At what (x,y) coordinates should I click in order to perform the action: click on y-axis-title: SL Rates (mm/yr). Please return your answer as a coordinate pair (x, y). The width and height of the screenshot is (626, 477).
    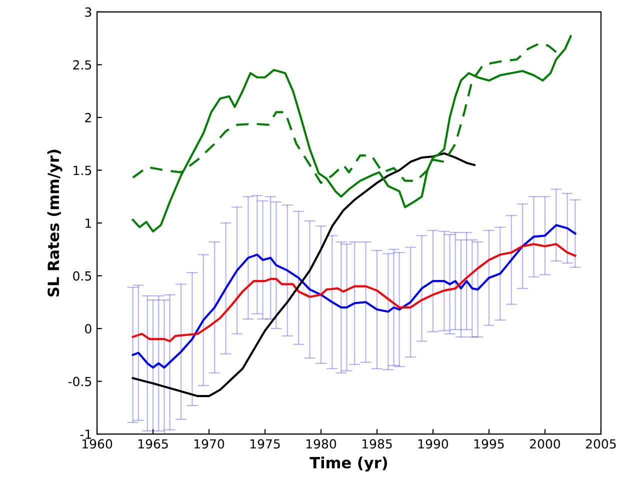
    Looking at the image, I should click on (54, 223).